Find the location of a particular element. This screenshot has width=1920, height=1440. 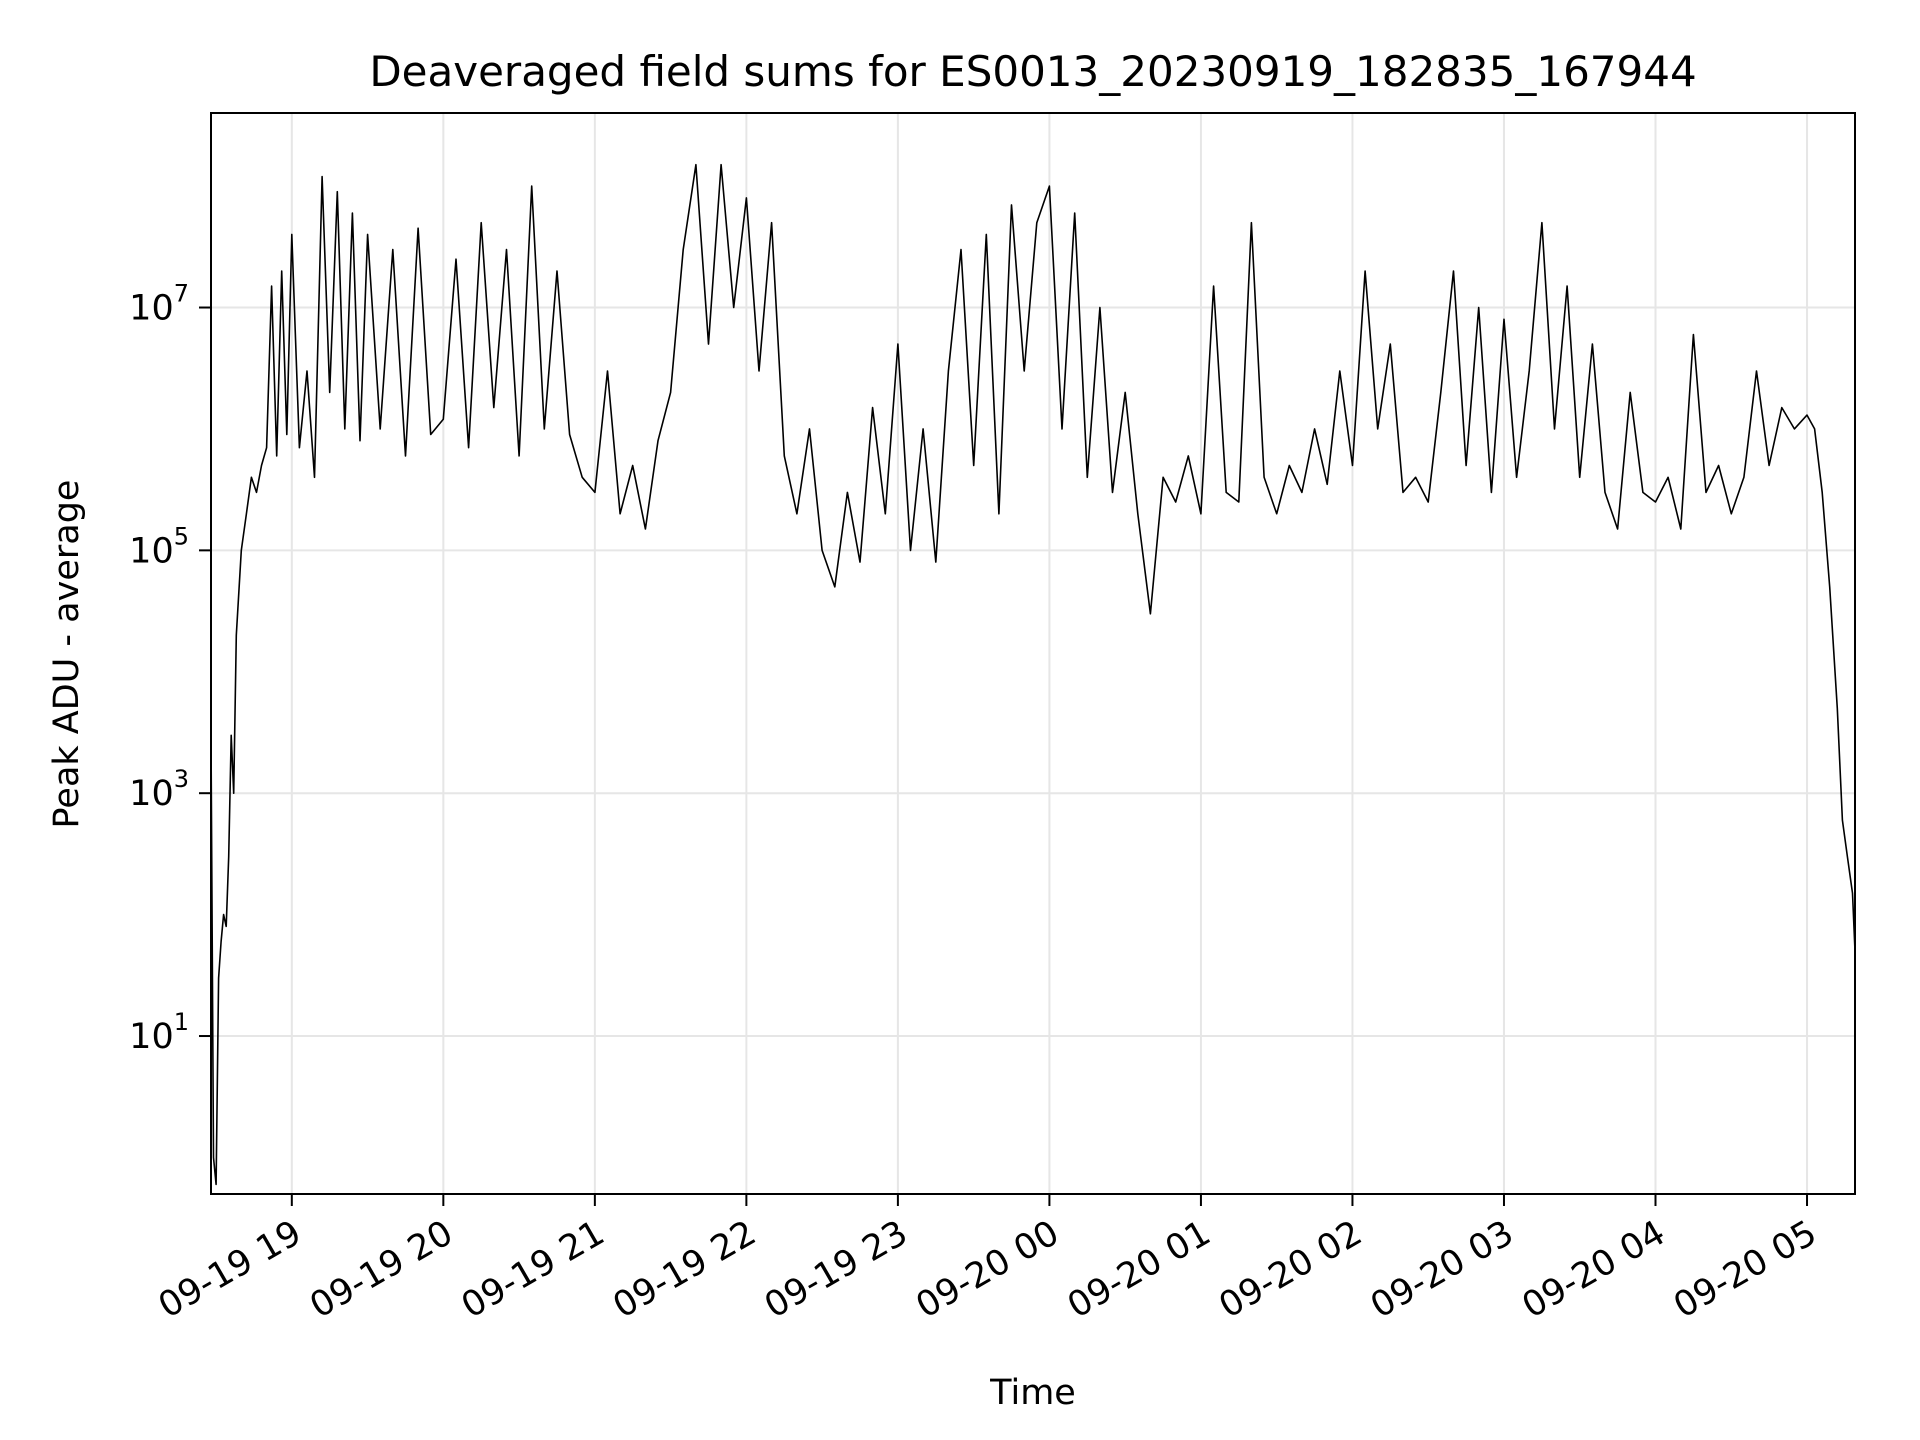

y-tick-label: 10³ is located at coordinates (159, 789).